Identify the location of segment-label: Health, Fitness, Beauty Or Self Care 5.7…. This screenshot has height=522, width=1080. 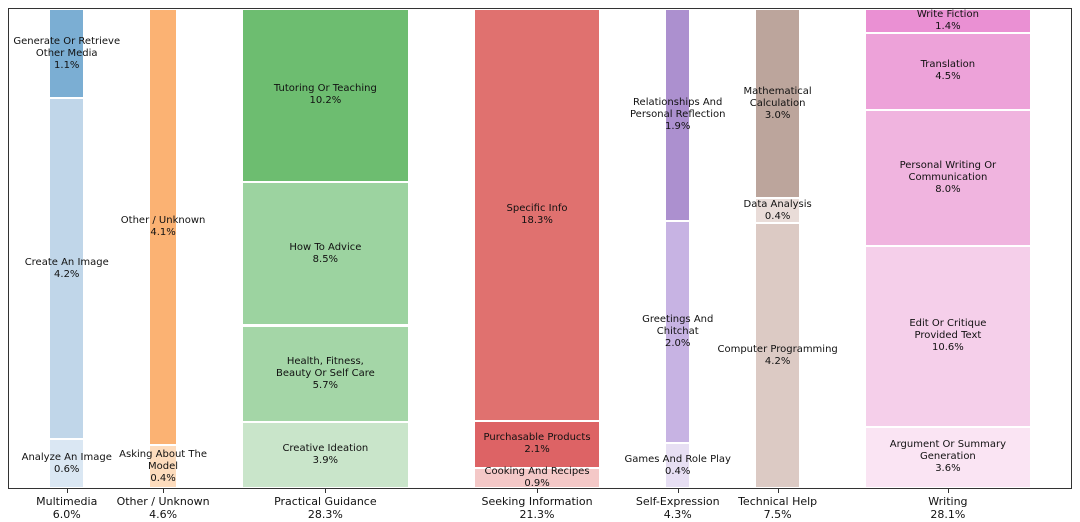
(325, 373).